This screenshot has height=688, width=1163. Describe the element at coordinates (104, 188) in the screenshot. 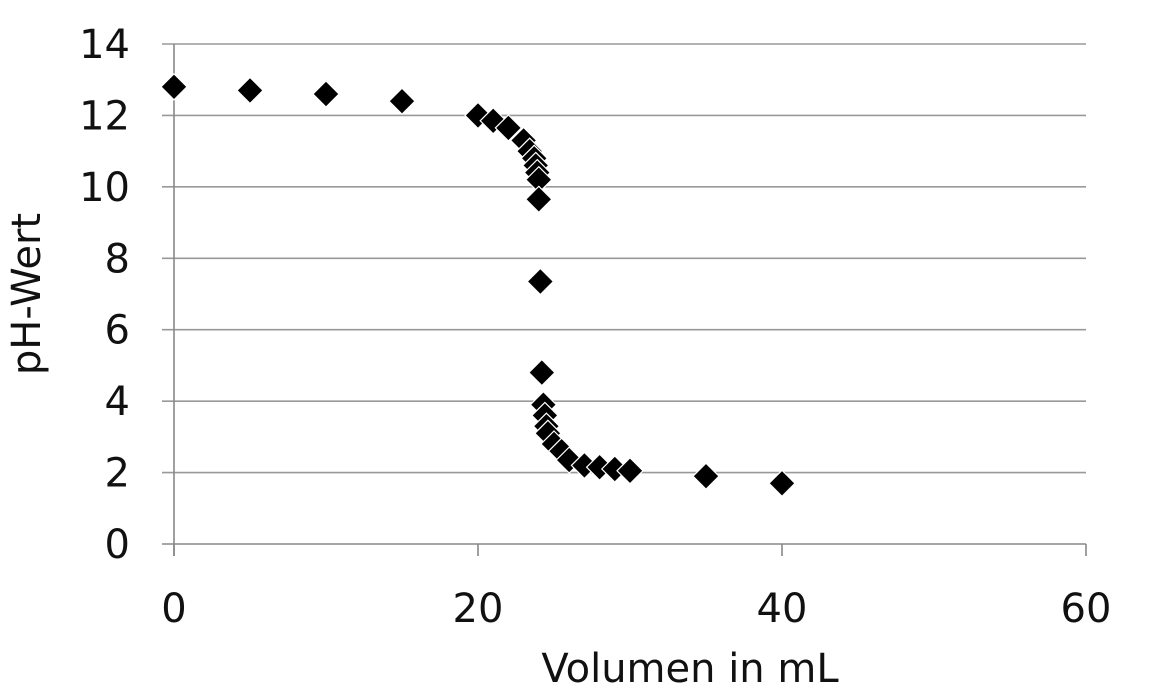

I see `y-tick-label: 10` at that location.